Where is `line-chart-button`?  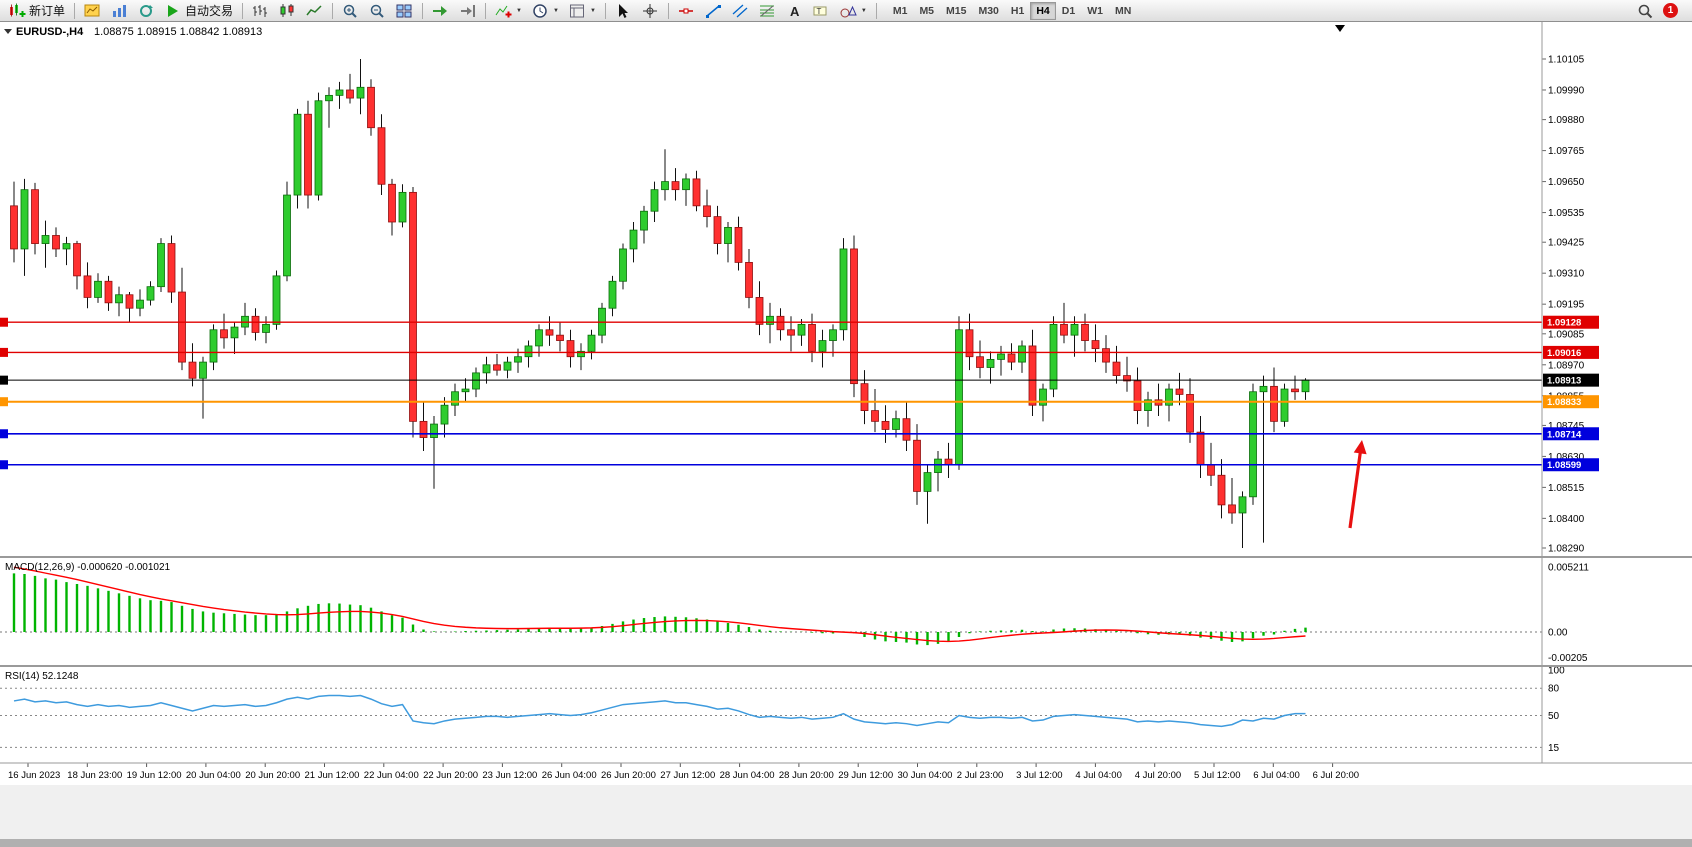
line-chart-button is located at coordinates (314, 11).